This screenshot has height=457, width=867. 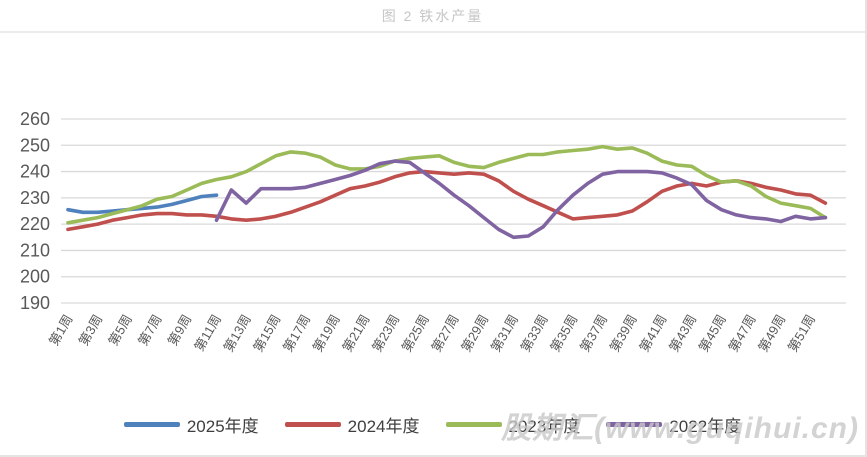 What do you see at coordinates (432, 424) in the screenshot?
I see `chart-legend: 2025年度 2024年度 2023年度 2022年度` at bounding box center [432, 424].